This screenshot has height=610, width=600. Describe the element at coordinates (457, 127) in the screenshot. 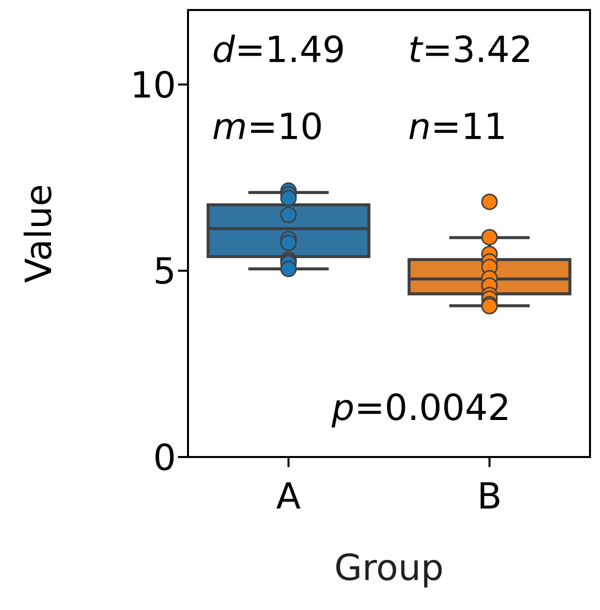

I see `annotation: n=11` at that location.